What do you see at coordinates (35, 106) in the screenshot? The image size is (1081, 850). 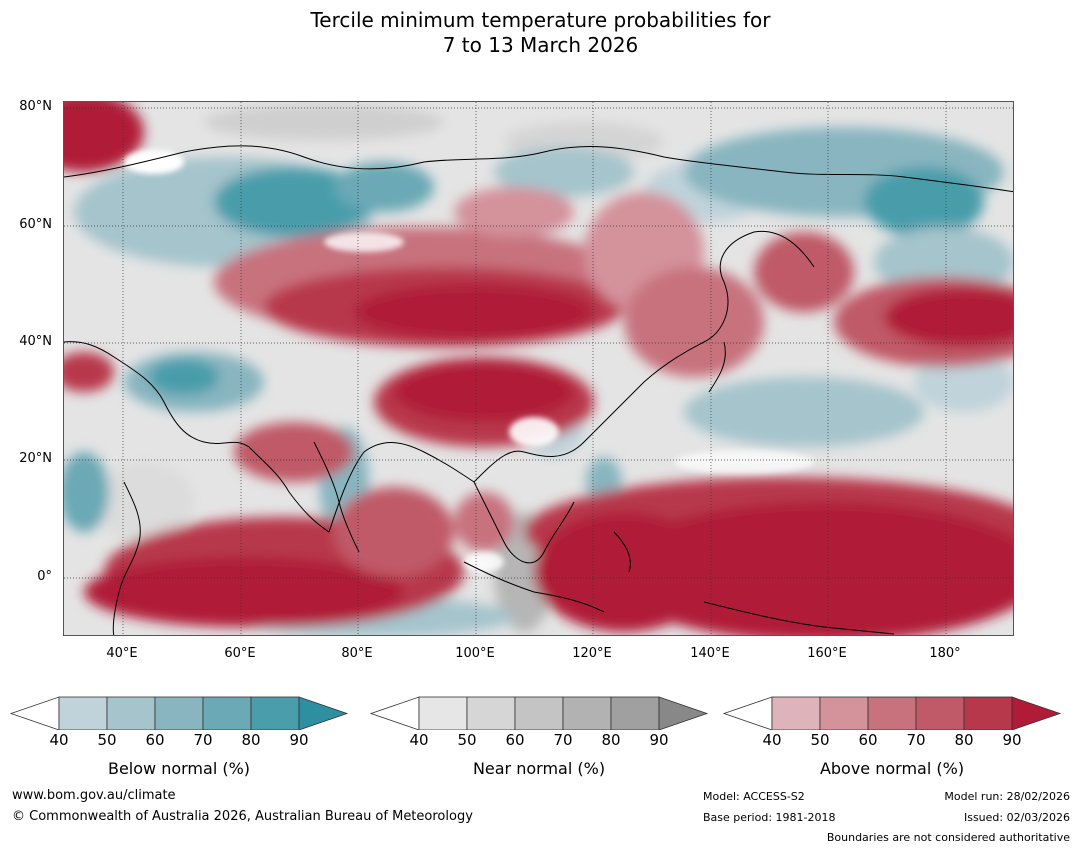 I see `lat-label-80n: 80°N` at bounding box center [35, 106].